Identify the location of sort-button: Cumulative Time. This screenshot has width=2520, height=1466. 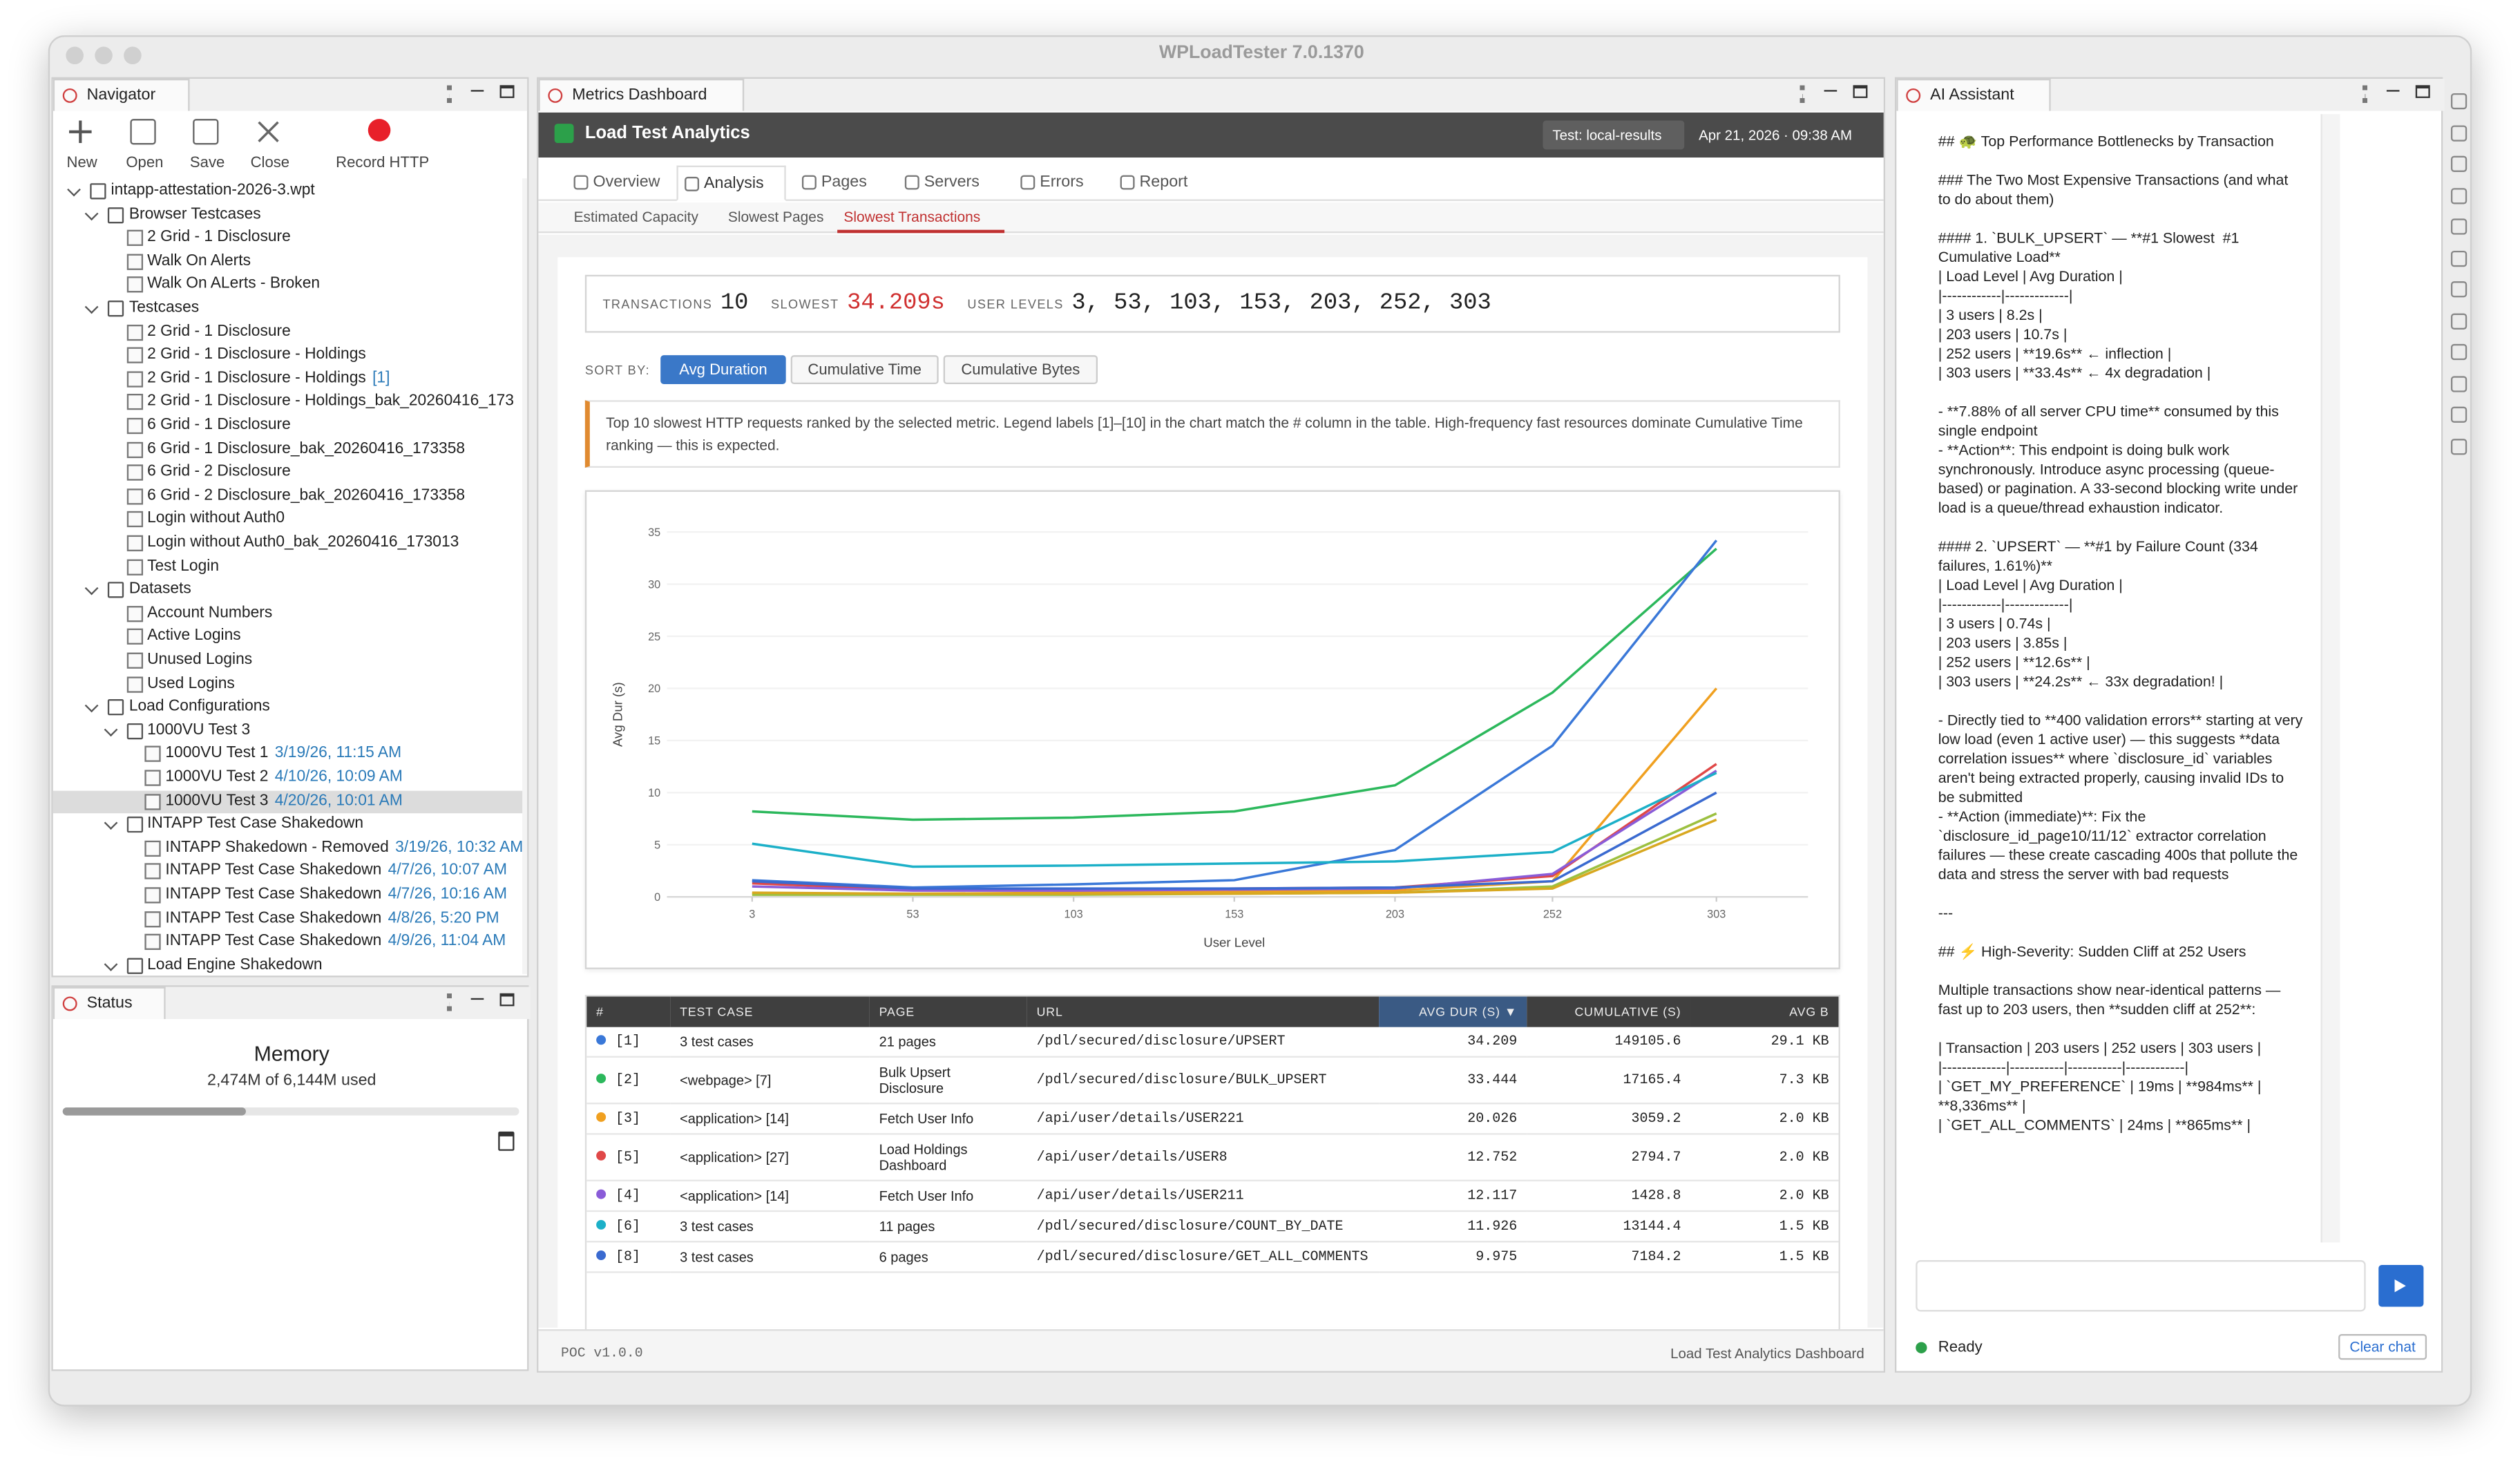
(864, 370).